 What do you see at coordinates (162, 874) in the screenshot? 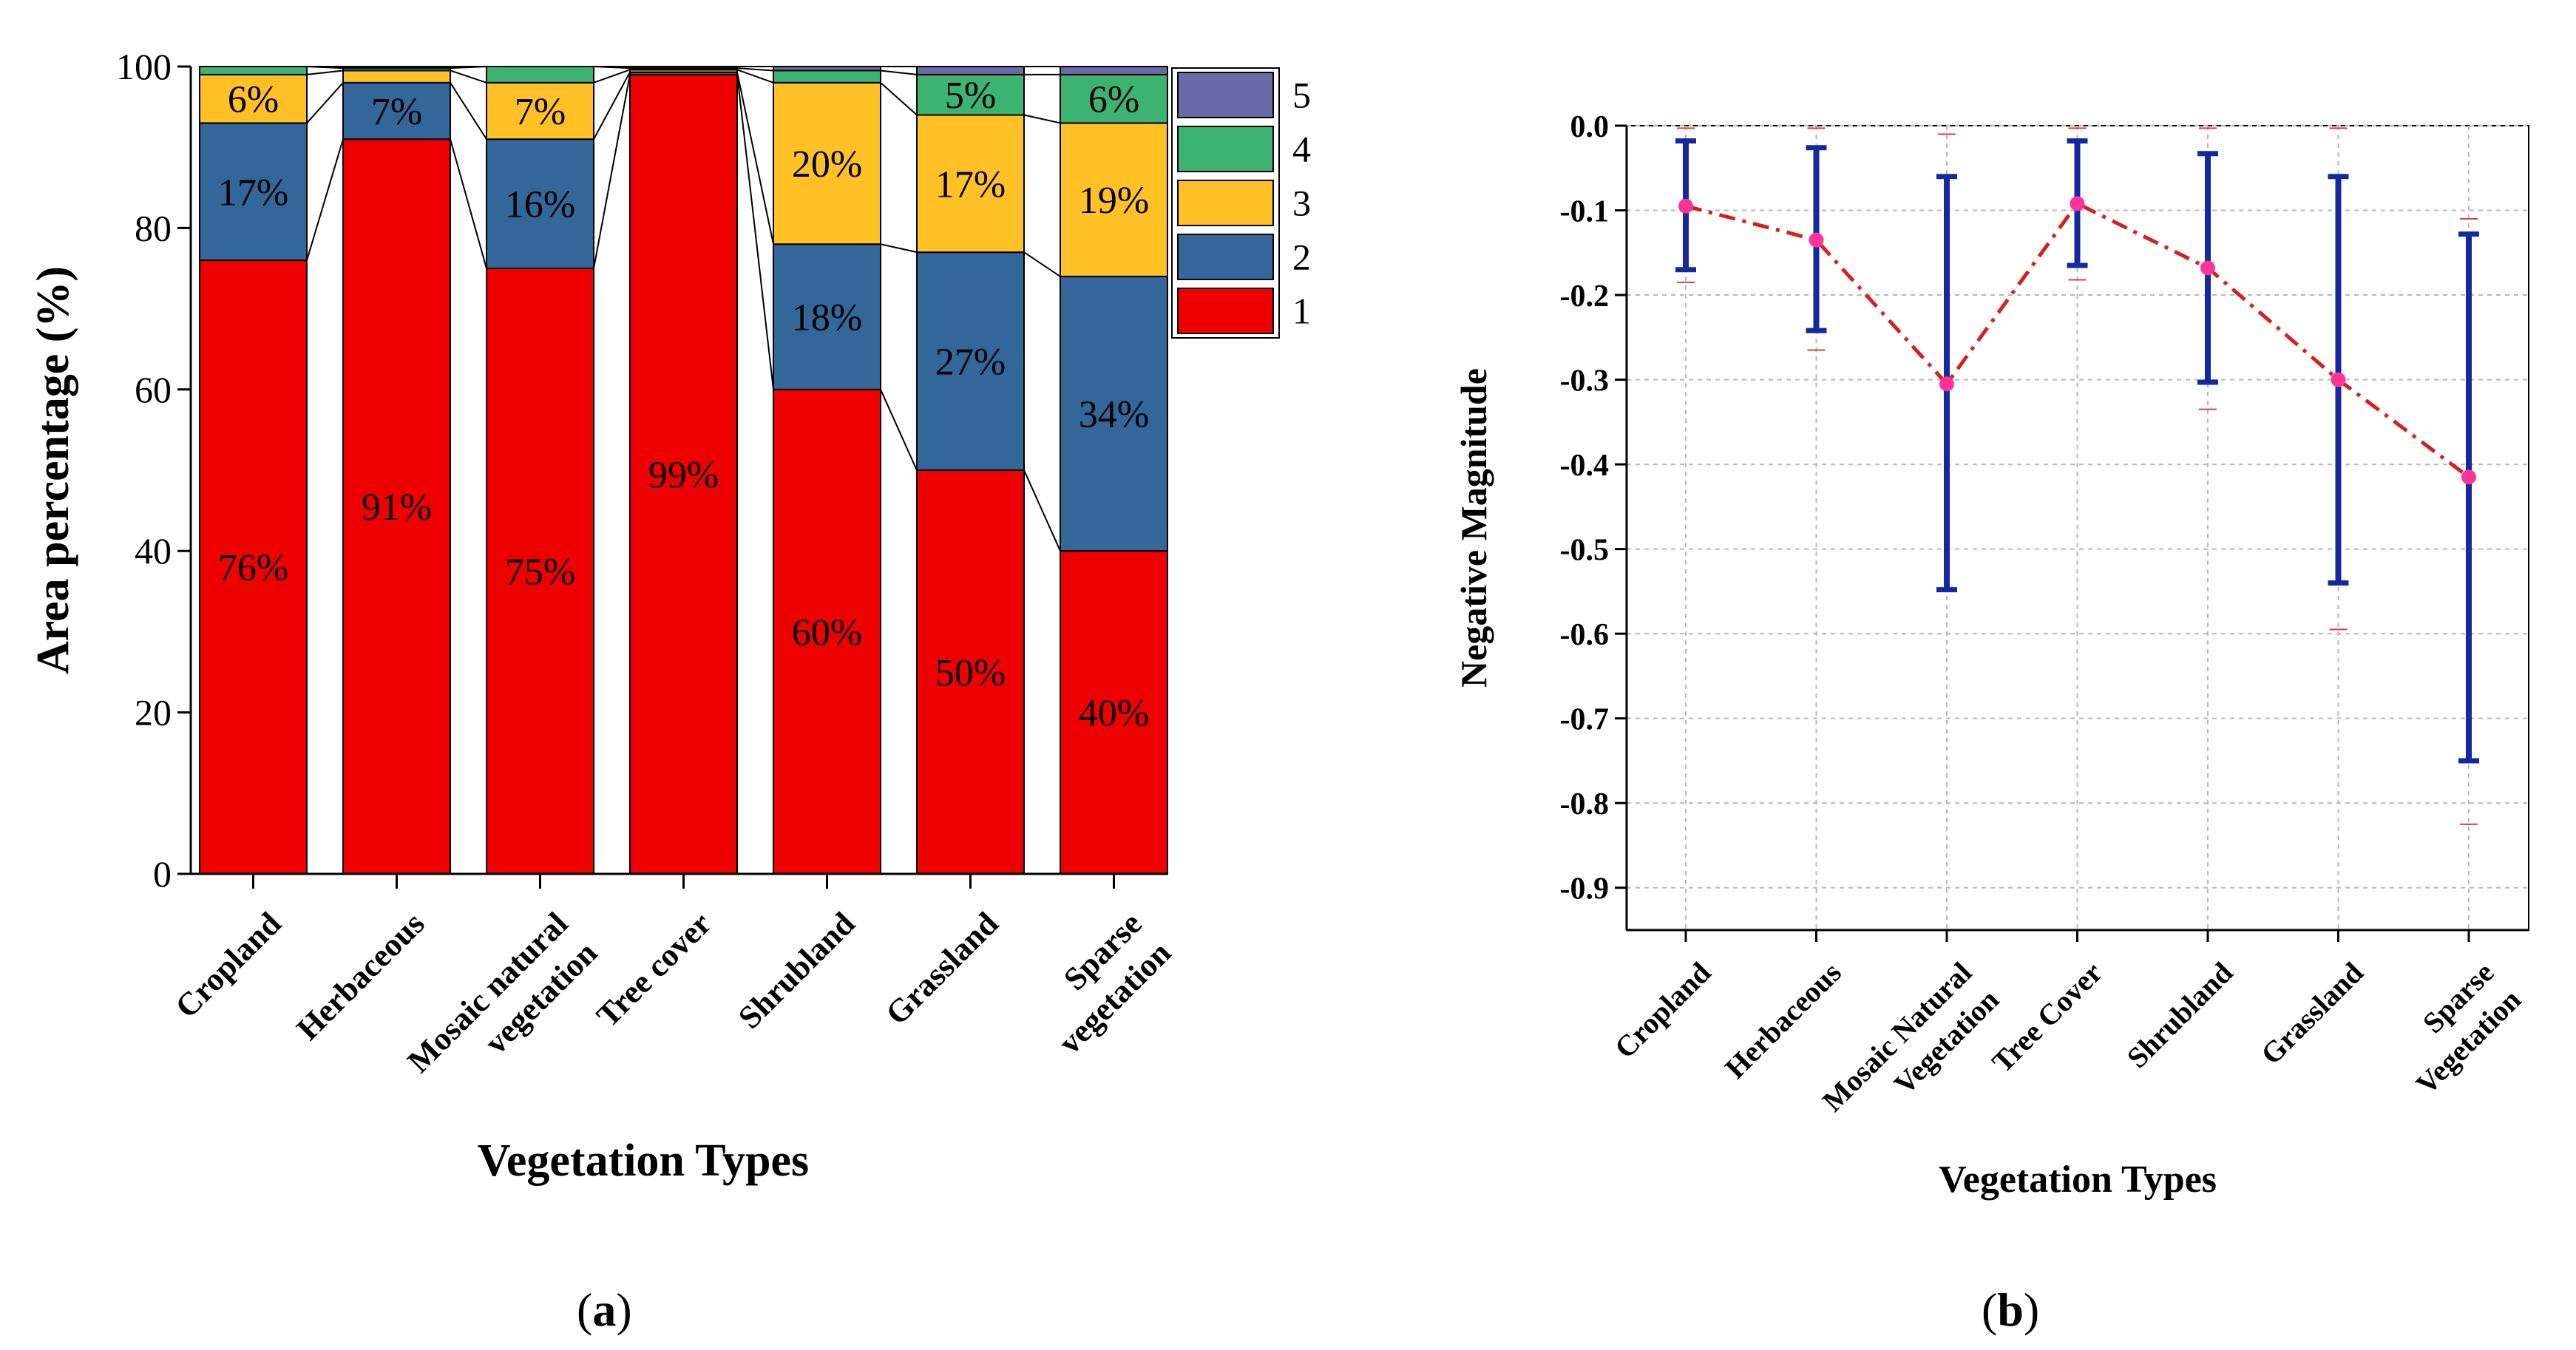
I see `y-tick-label: 0` at bounding box center [162, 874].